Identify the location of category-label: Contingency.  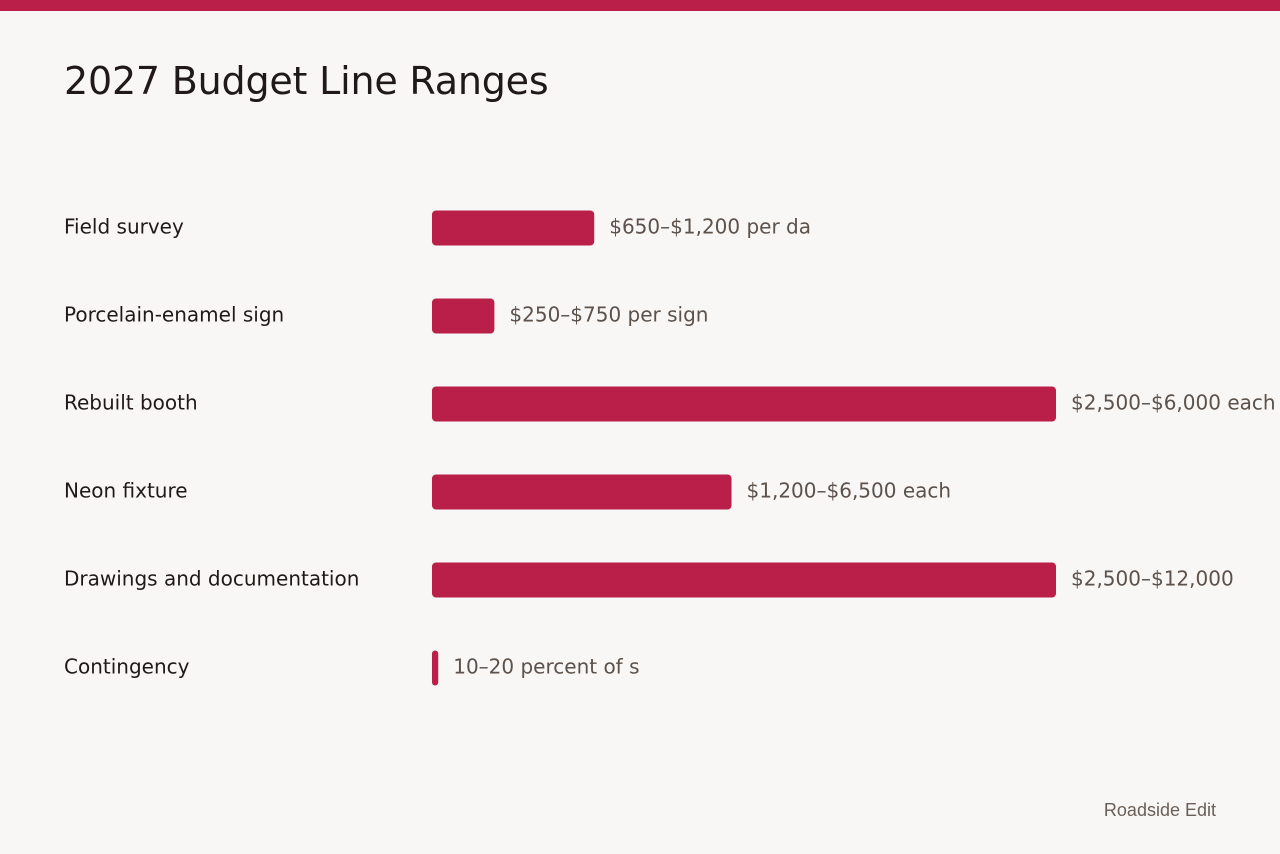
(127, 667).